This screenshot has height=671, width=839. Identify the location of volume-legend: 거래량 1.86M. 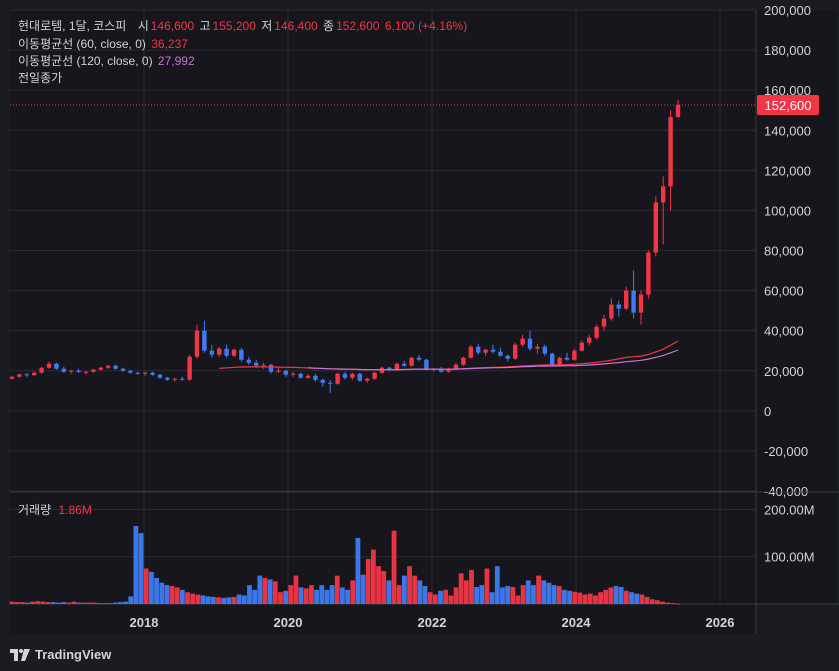
(55, 509).